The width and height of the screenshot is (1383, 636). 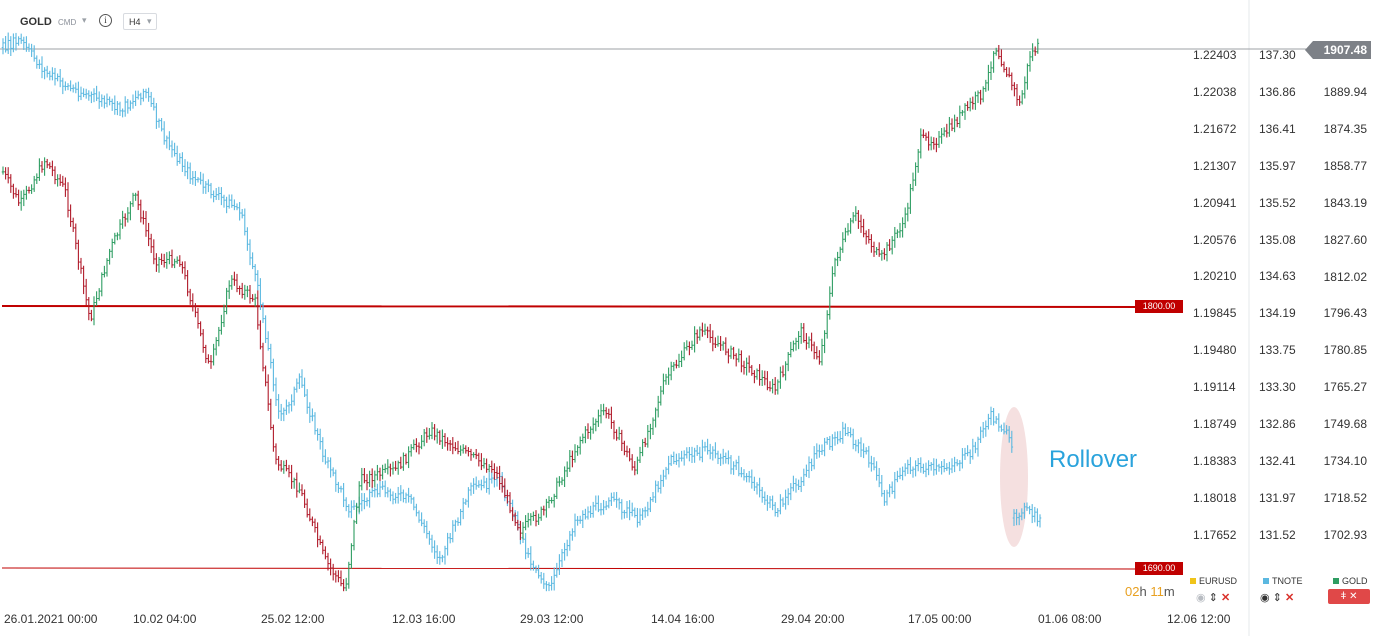 I want to click on level-tag-1690: 1690.00, so click(x=1159, y=568).